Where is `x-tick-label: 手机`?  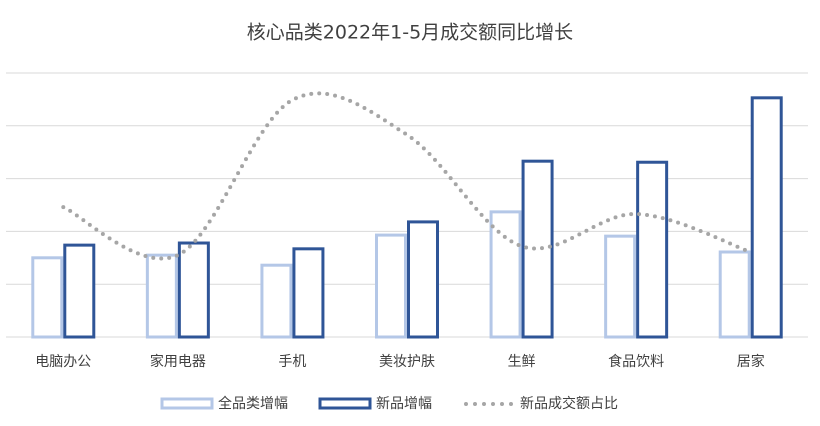
x-tick-label: 手机 is located at coordinates (292, 362).